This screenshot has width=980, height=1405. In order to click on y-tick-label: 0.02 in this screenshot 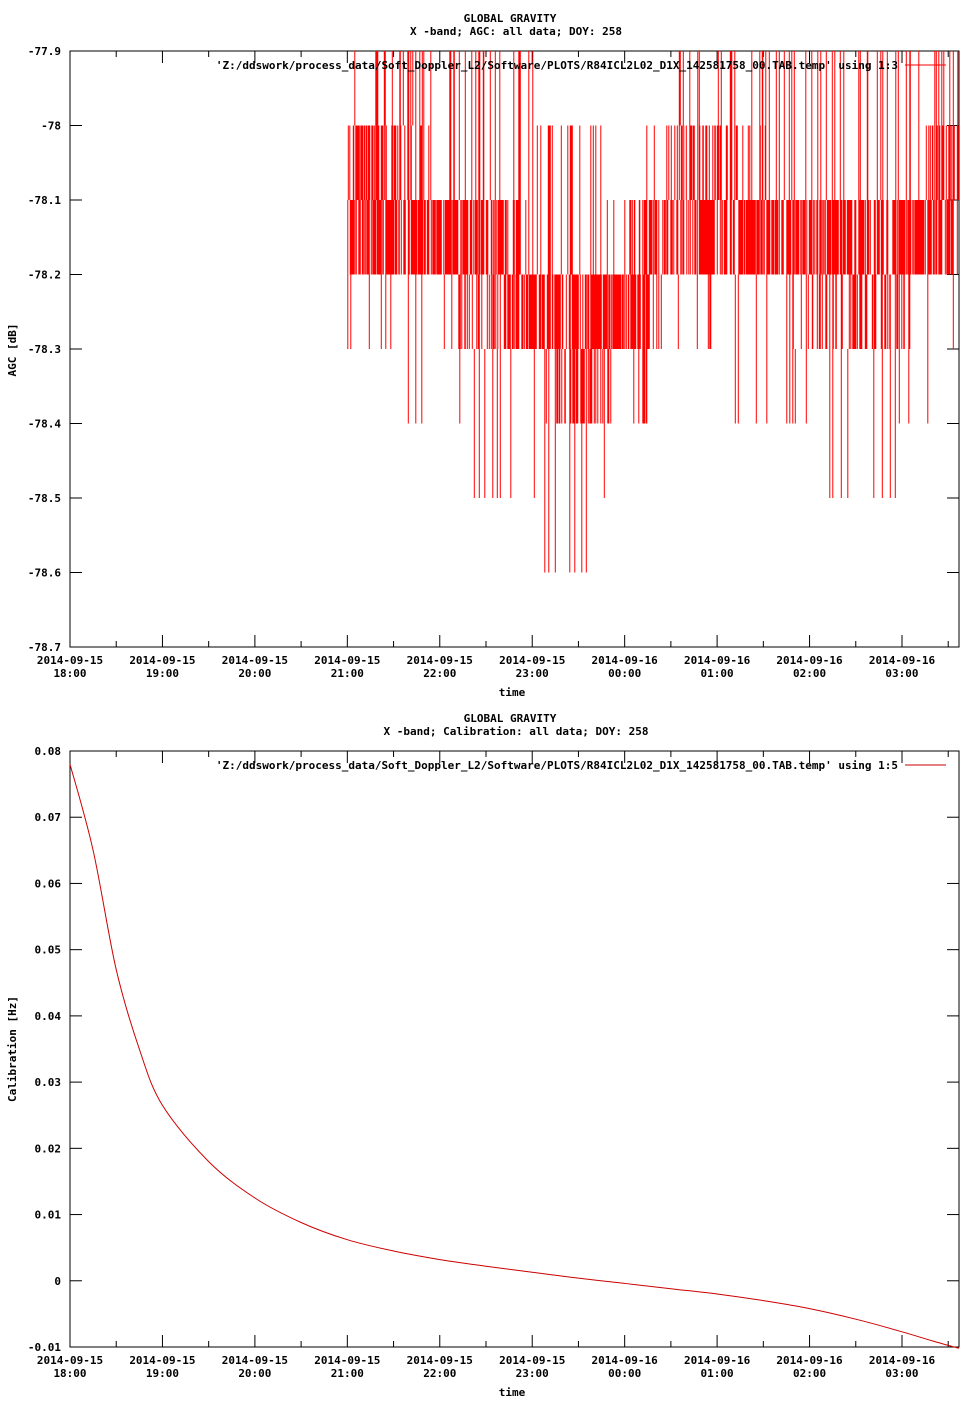, I will do `click(48, 1148)`.